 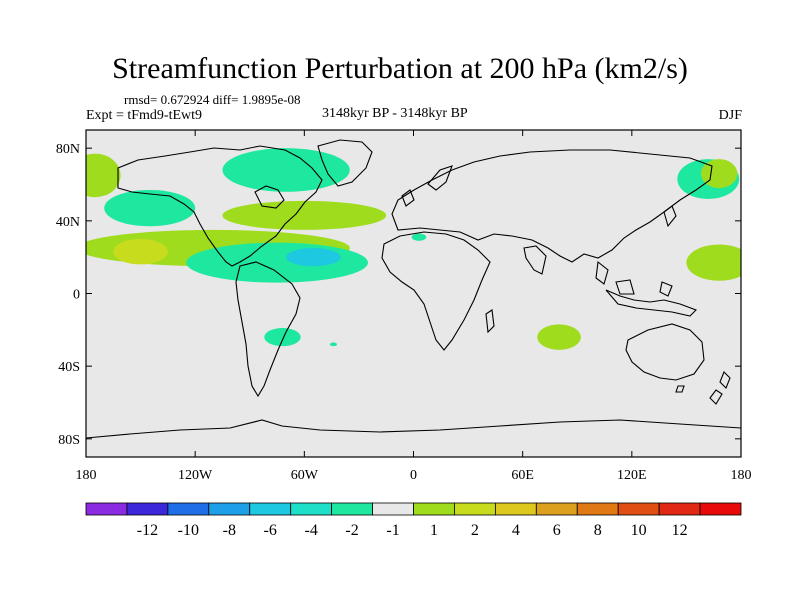 What do you see at coordinates (632, 475) in the screenshot?
I see `x-tick-label: 120E` at bounding box center [632, 475].